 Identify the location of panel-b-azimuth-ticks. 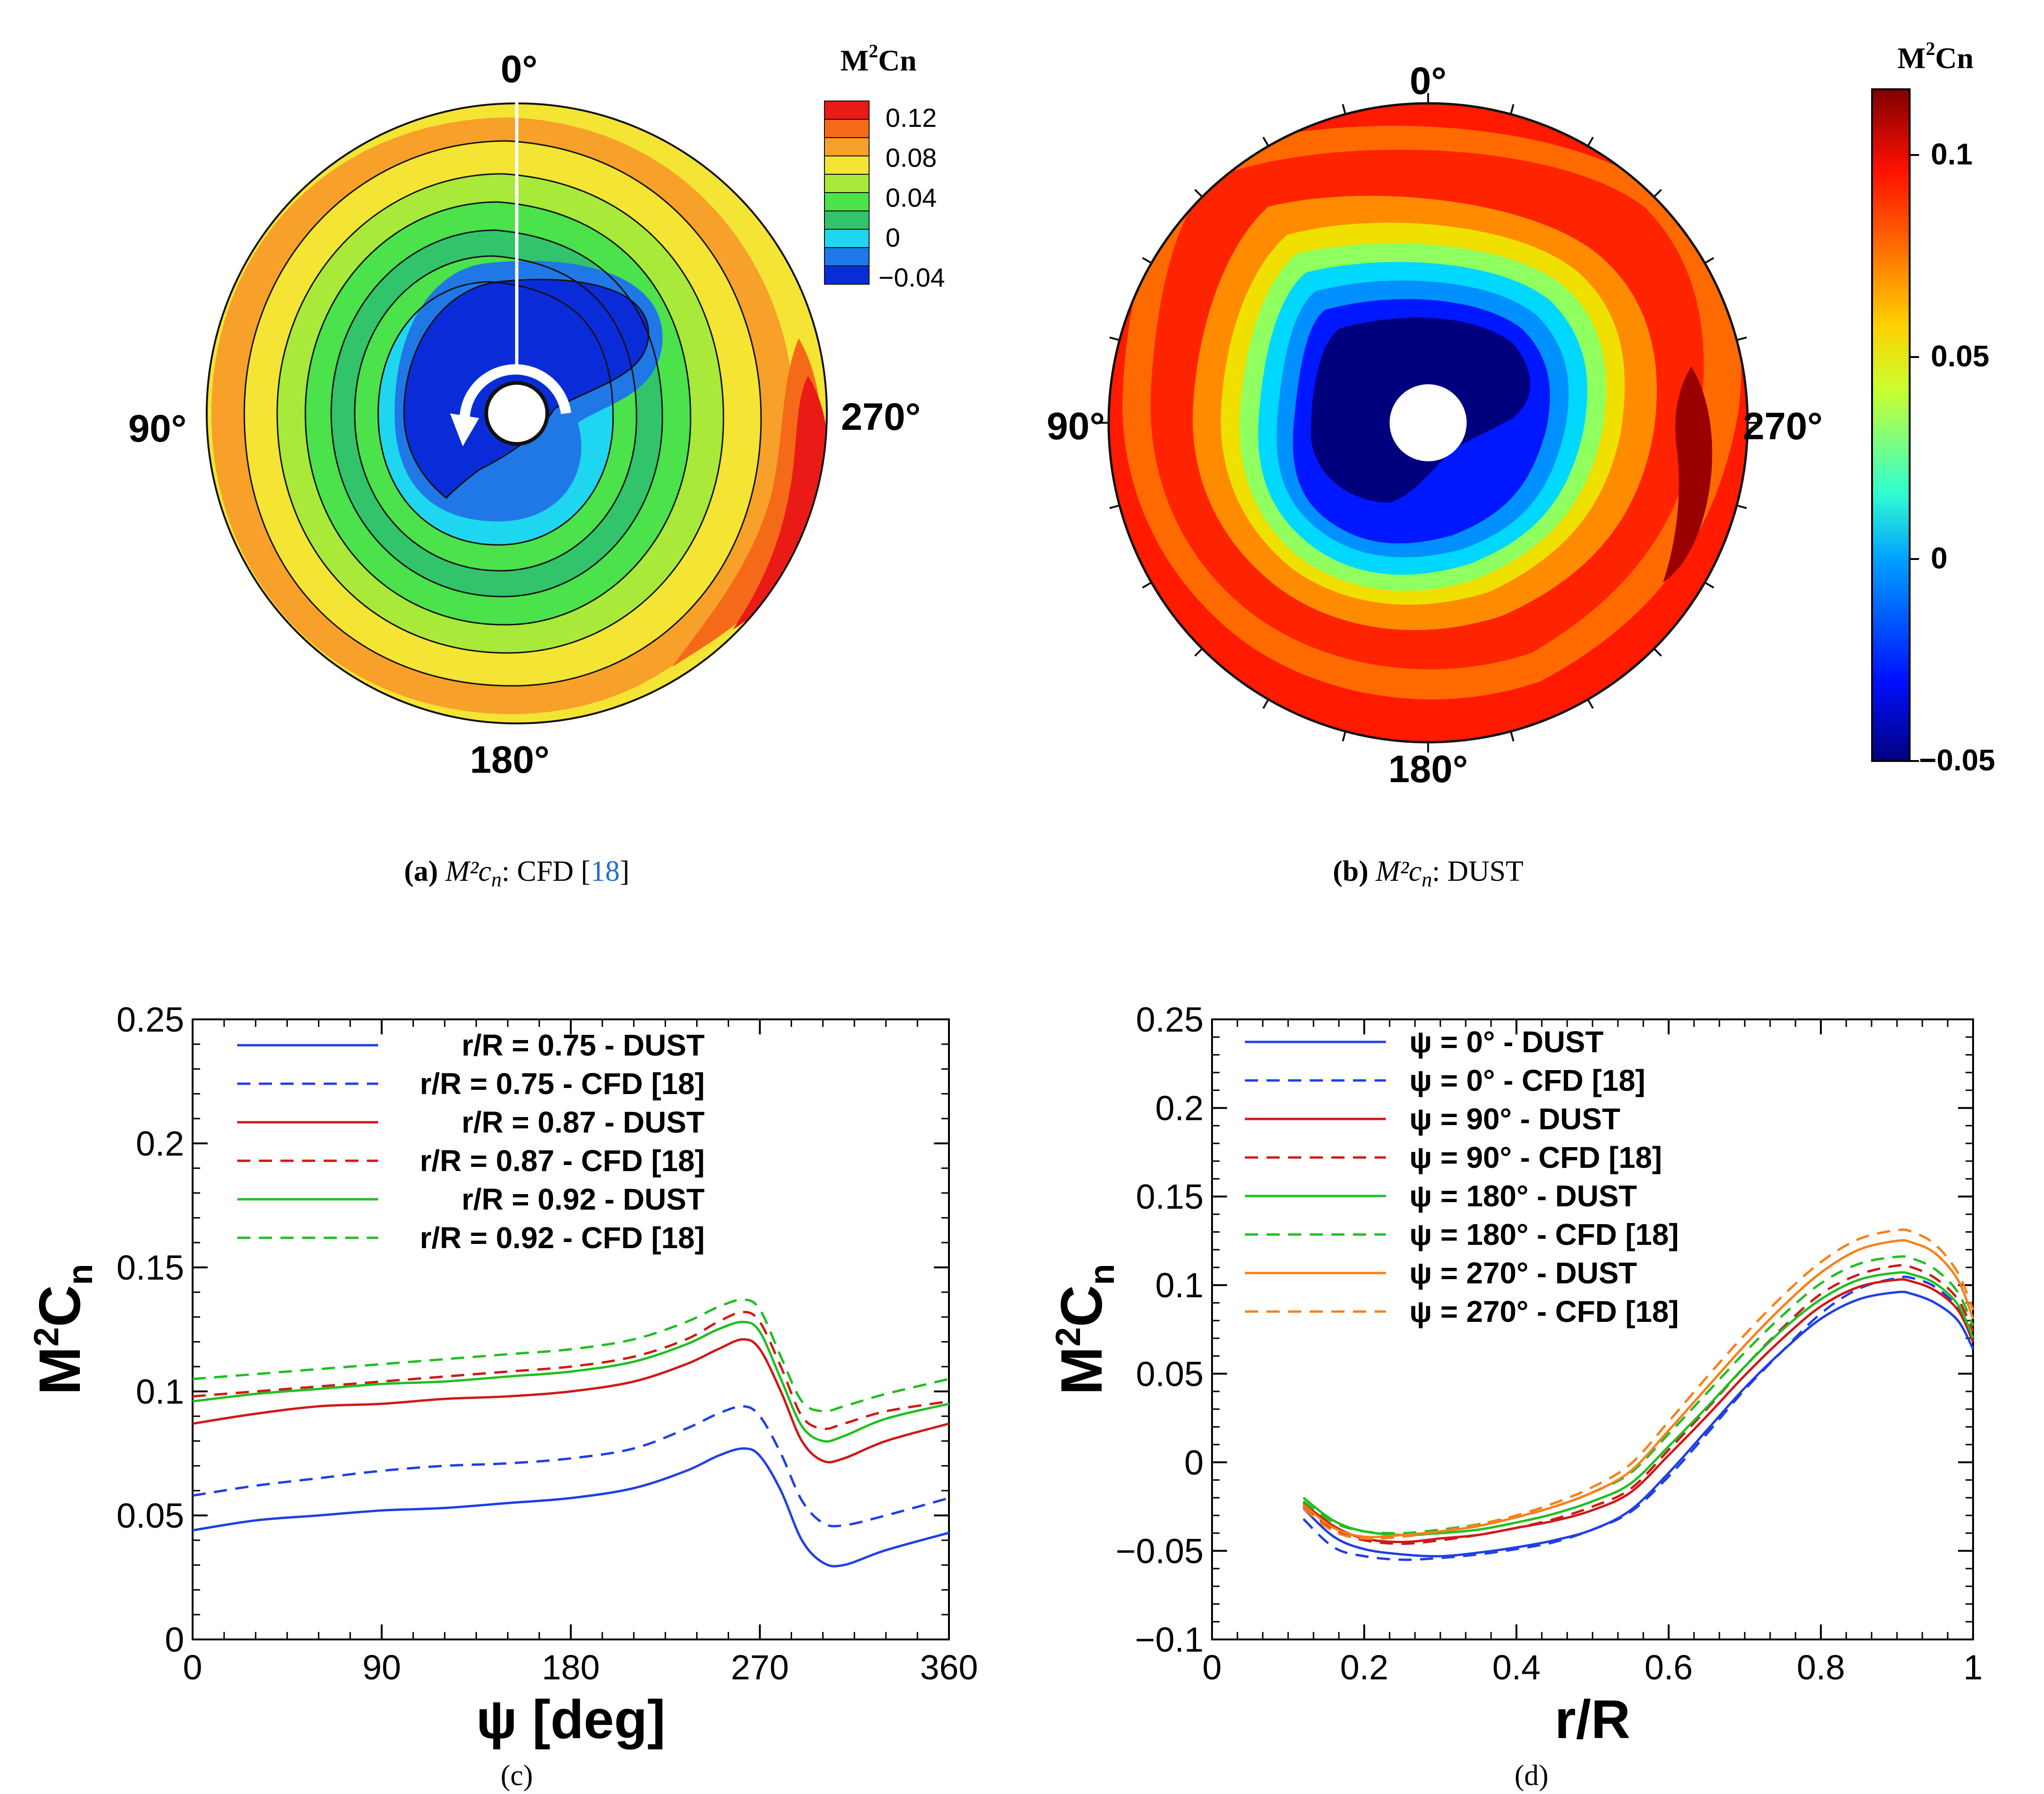
(1428, 423).